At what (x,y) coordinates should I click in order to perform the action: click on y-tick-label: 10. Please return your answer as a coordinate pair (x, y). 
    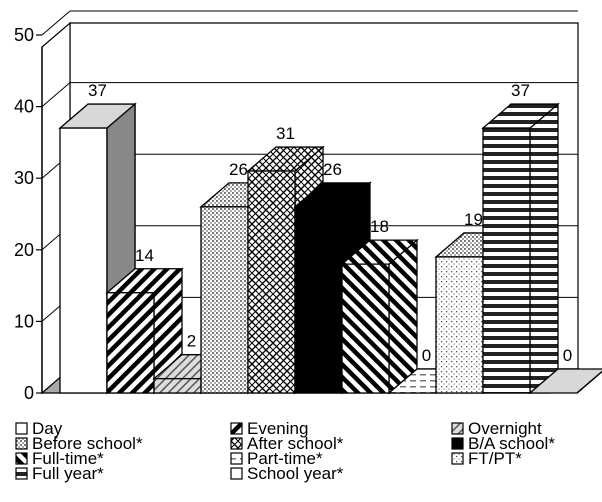
    Looking at the image, I should click on (24, 321).